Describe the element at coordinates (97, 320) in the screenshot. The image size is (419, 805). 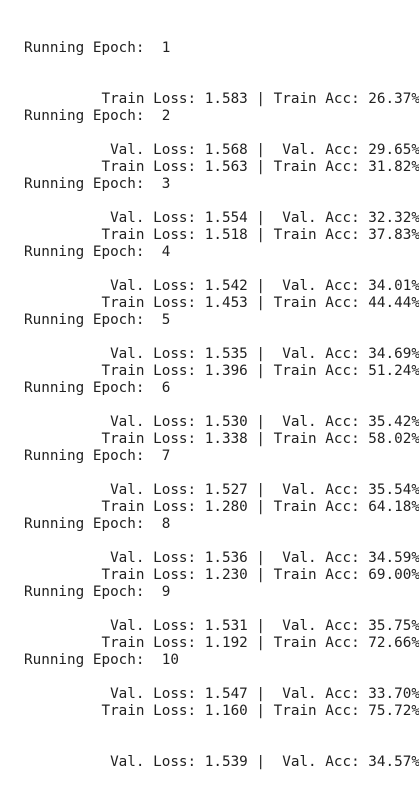
I see `epoch-header: Running Epoch: 5` at that location.